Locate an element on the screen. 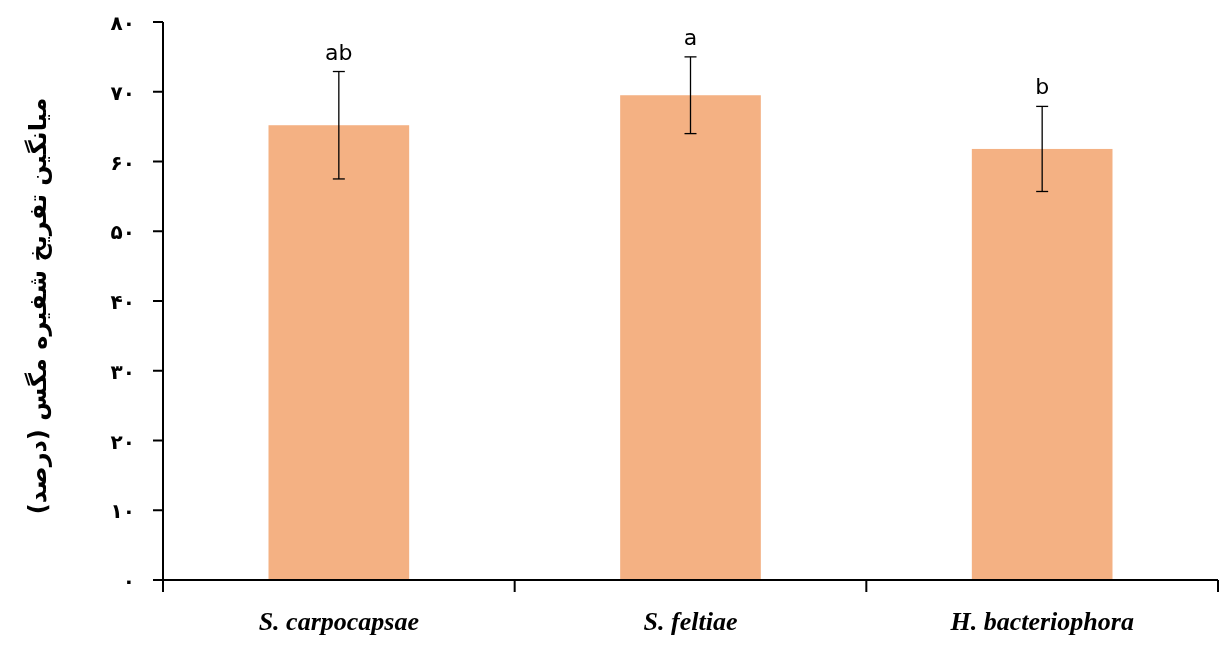 The height and width of the screenshot is (648, 1225). y-tick-label: ۰ is located at coordinates (128, 581).